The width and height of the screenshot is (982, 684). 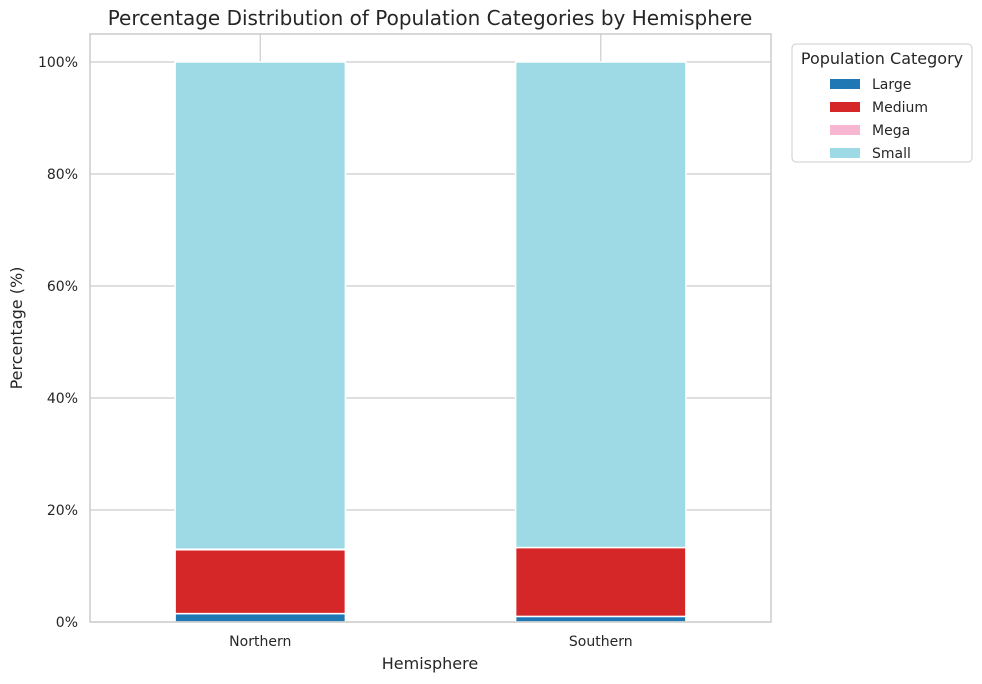 What do you see at coordinates (600, 619) in the screenshot?
I see `bar-large-southern` at bounding box center [600, 619].